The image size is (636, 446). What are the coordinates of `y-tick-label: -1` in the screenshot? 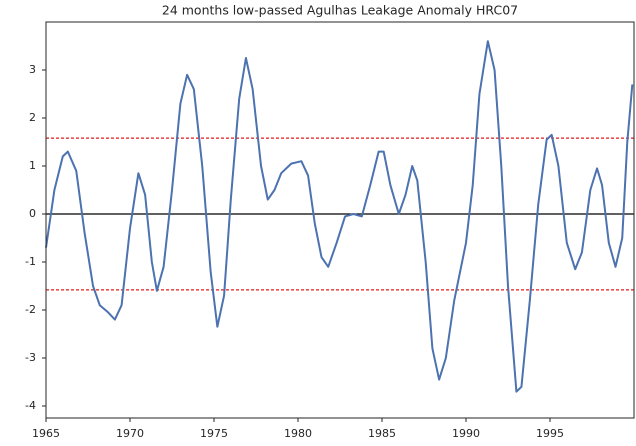 It's located at (30, 261).